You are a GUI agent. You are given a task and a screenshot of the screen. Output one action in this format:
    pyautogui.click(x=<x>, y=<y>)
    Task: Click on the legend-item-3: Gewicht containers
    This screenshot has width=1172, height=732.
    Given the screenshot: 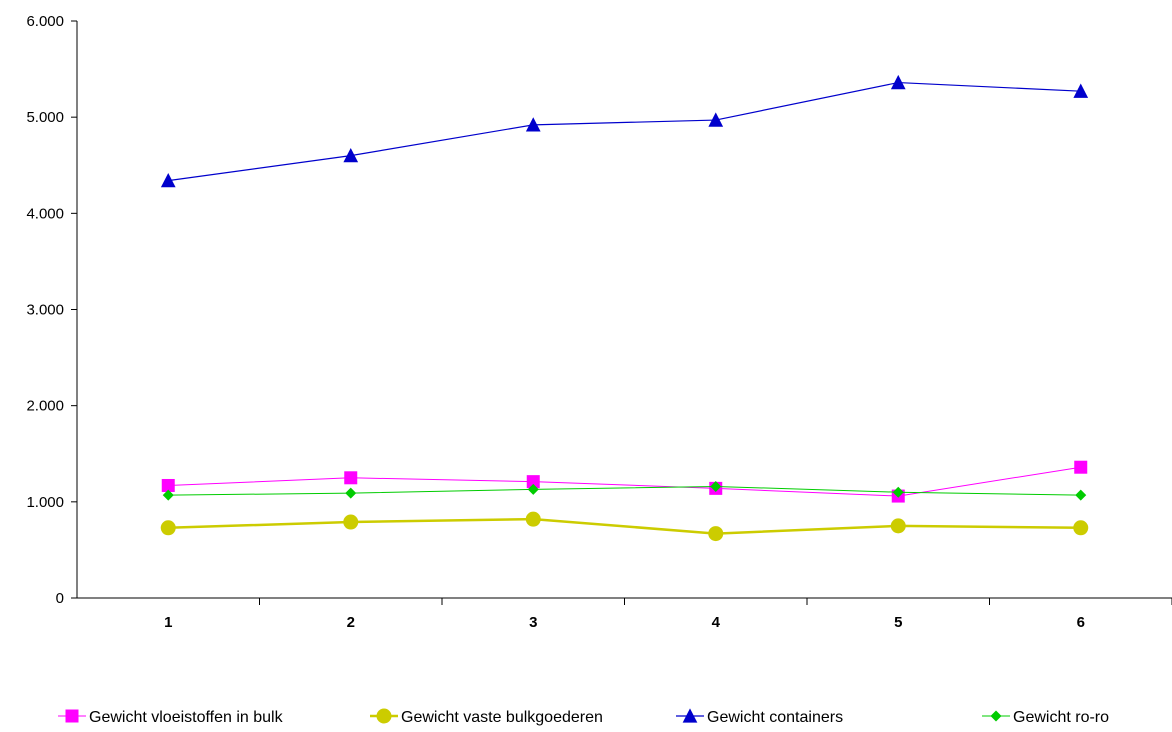 What is the action you would take?
    pyautogui.click(x=759, y=717)
    